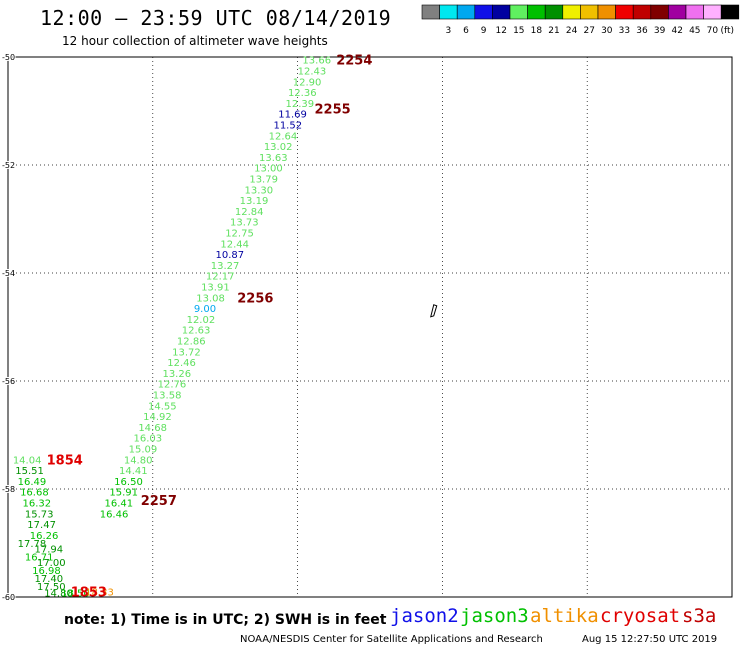 The height and width of the screenshot is (650, 740). What do you see at coordinates (273, 158) in the screenshot?
I see `wave-height-label: 13.63` at bounding box center [273, 158].